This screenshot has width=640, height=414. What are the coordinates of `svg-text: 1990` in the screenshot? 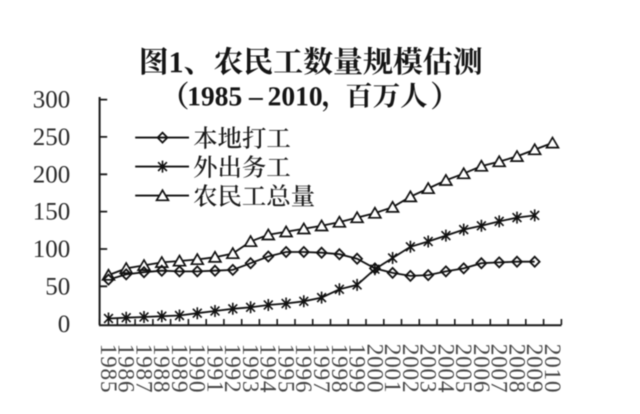 It's located at (197, 368).